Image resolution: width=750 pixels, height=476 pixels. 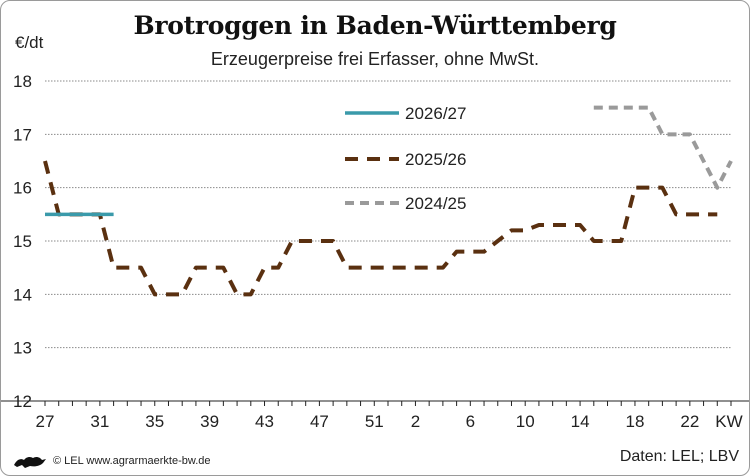 I want to click on x-tick-label: 22, so click(x=689, y=421).